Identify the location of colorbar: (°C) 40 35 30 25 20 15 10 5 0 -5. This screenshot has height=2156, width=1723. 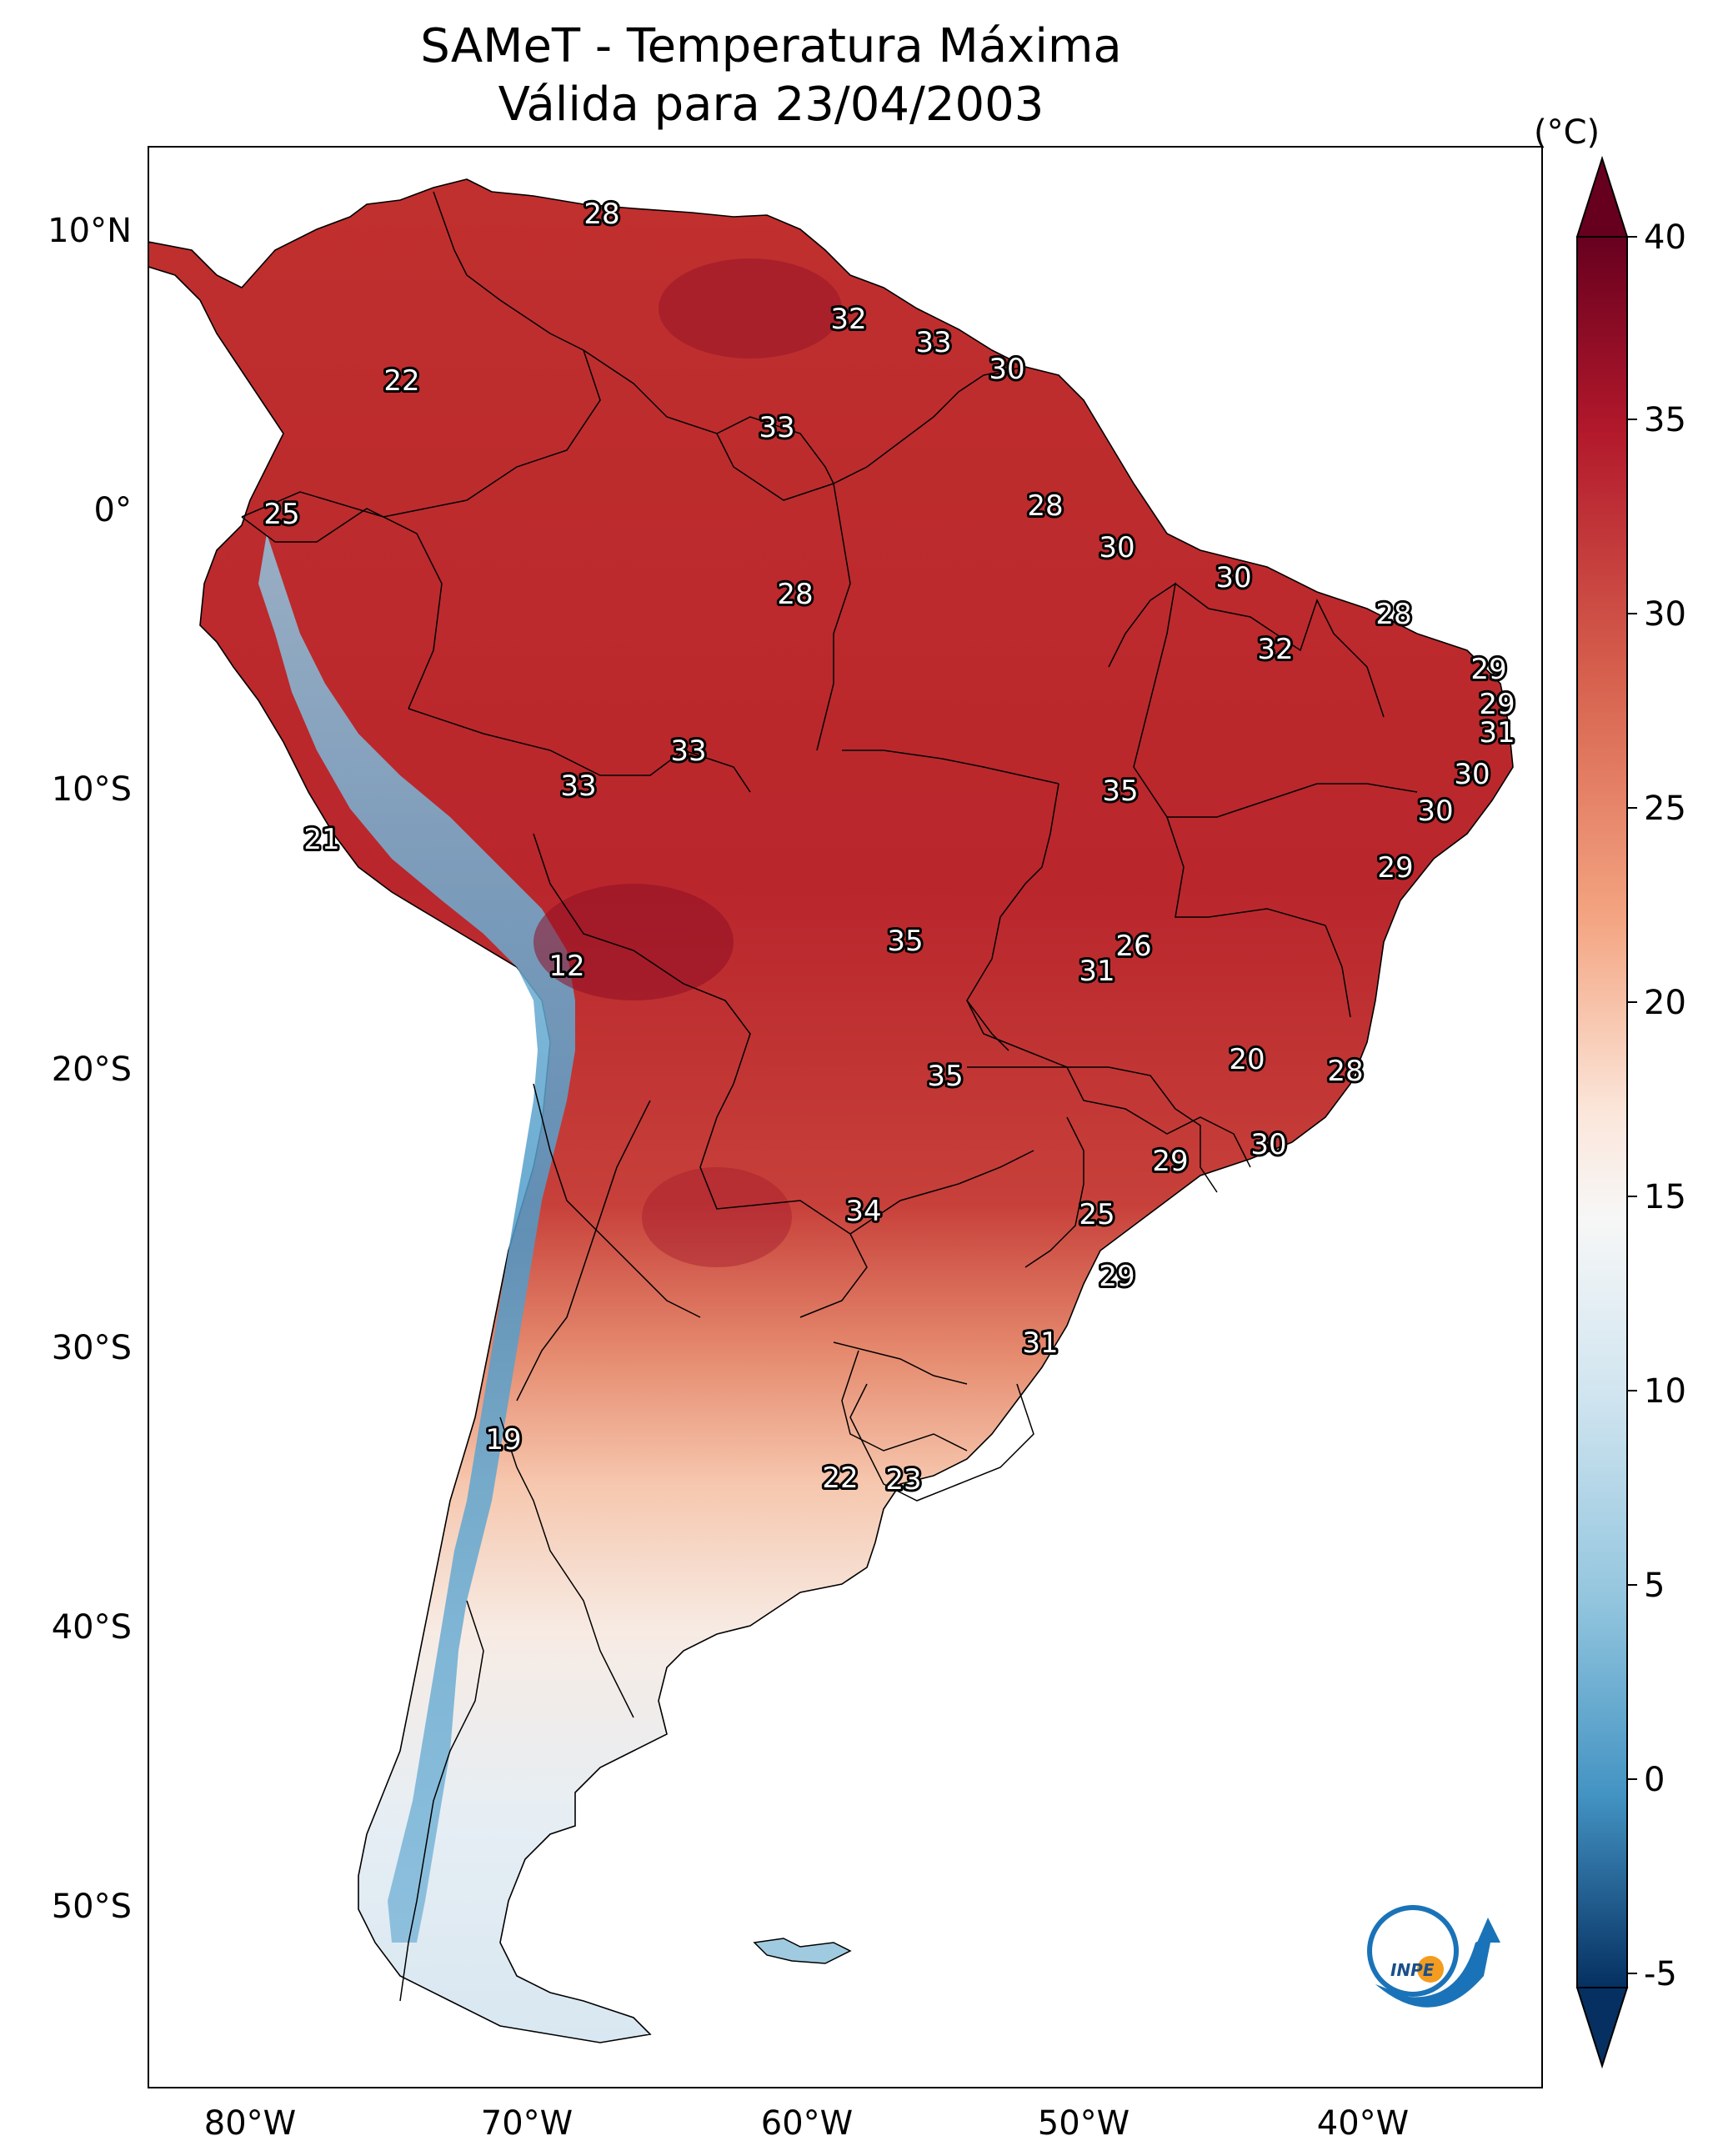
(1610, 1091).